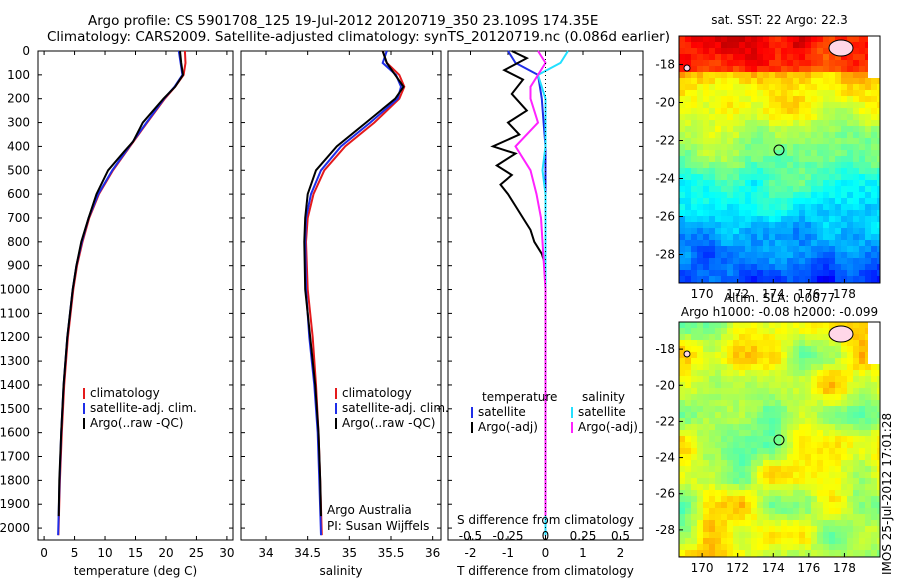 This screenshot has width=900, height=580. I want to click on x-tick-label: 35, so click(349, 553).